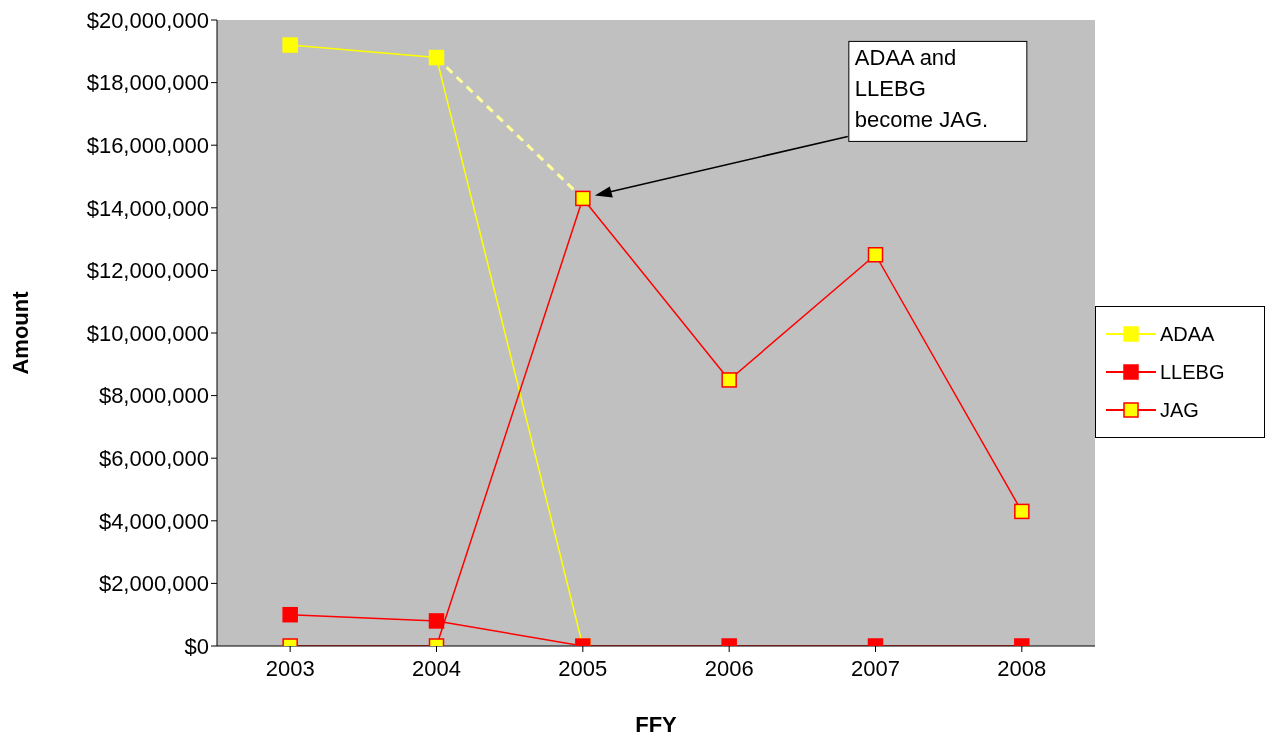 Image resolution: width=1273 pixels, height=740 pixels. Describe the element at coordinates (147, 83) in the screenshot. I see `y-tick-label: $18,000,000` at that location.